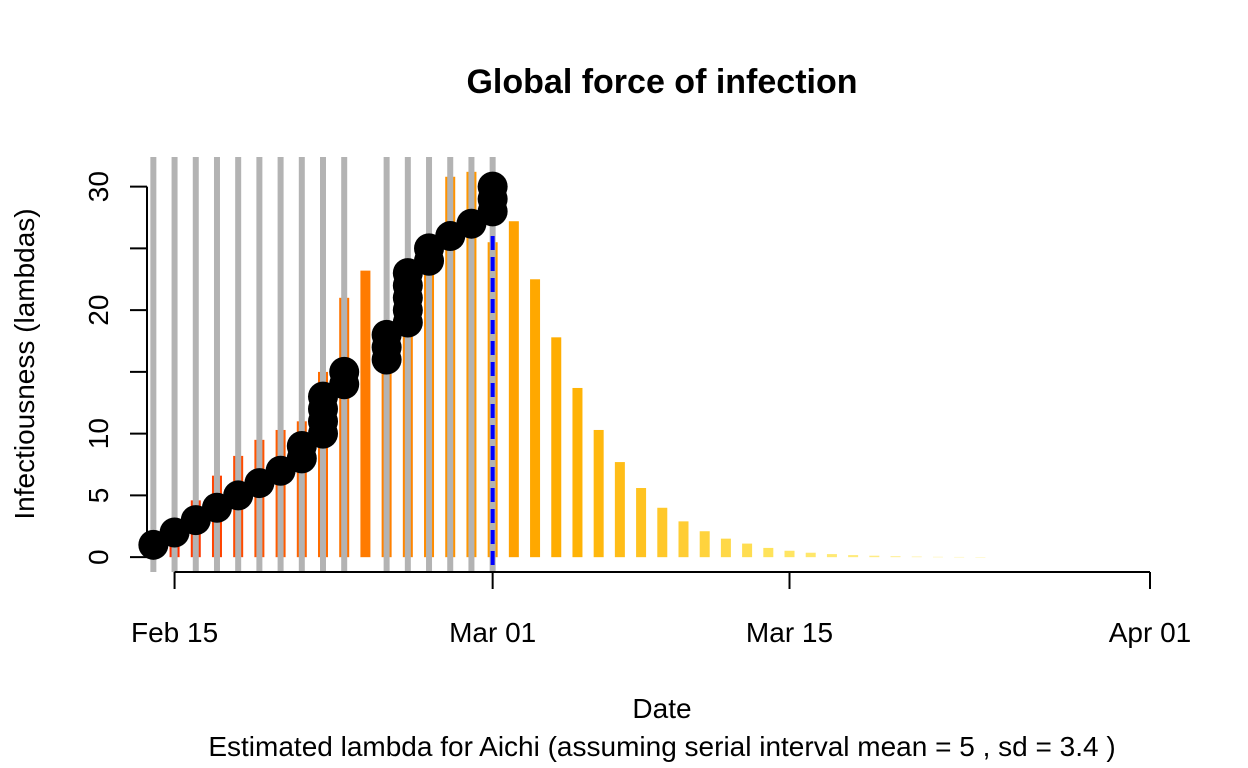 The width and height of the screenshot is (1248, 768). What do you see at coordinates (661, 609) in the screenshot?
I see `x-axis: Feb 15 Mar 01 Mar 15 Apr 01` at bounding box center [661, 609].